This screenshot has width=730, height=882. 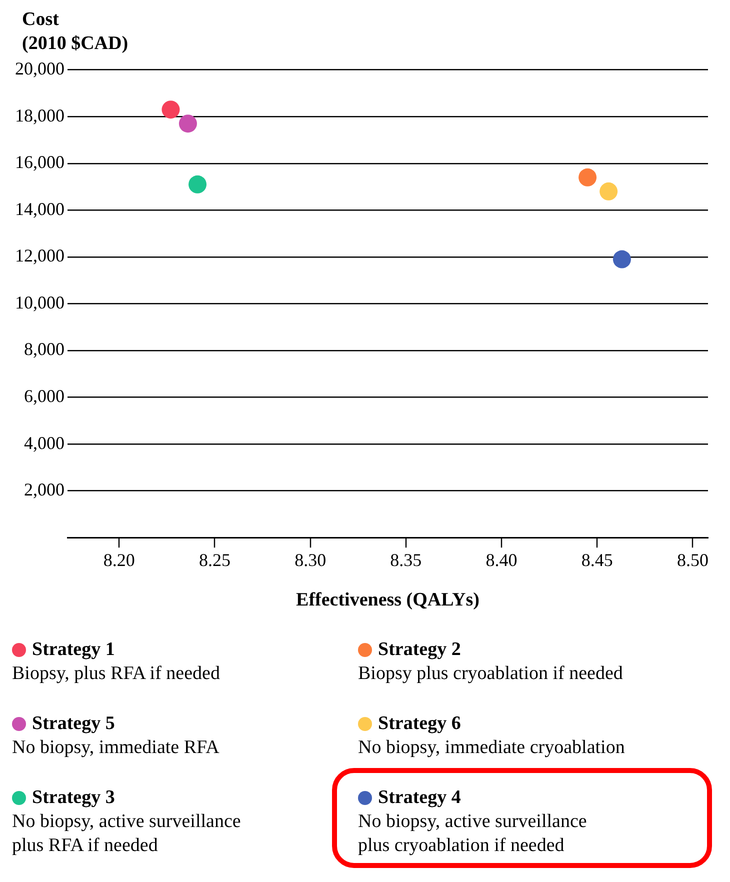 What do you see at coordinates (76, 32) in the screenshot?
I see `y-axis-title: Cost (2010 $CAD)` at bounding box center [76, 32].